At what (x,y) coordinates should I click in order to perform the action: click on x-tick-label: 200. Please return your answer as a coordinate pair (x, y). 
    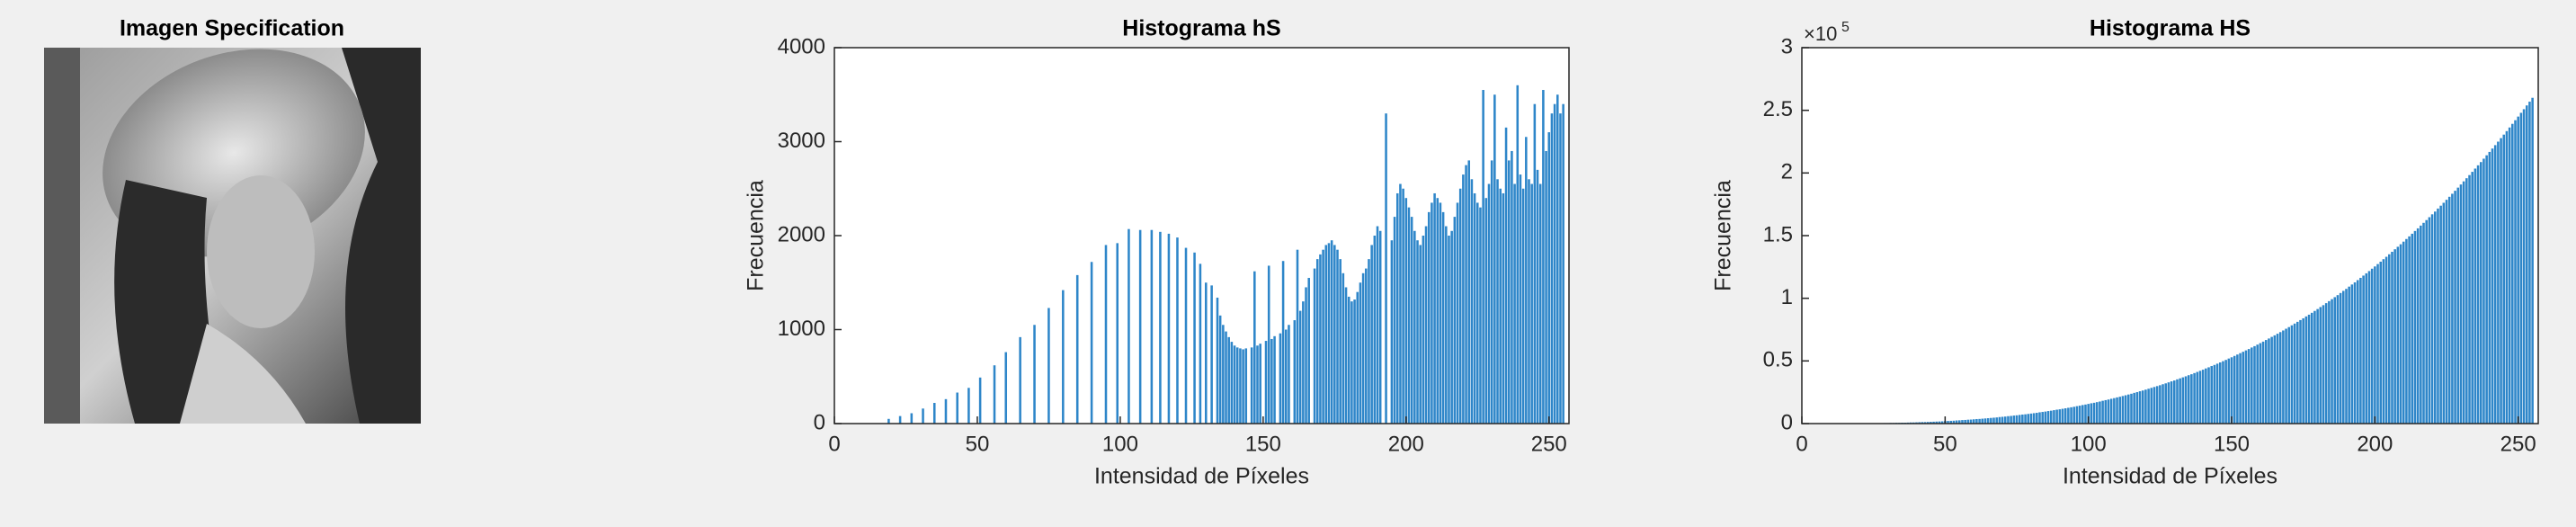
    Looking at the image, I should click on (1406, 444).